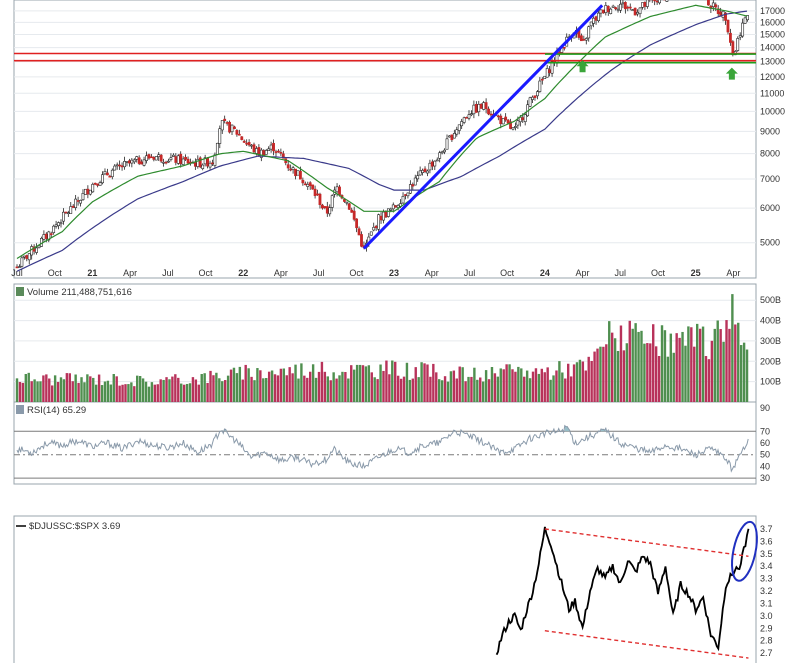 This screenshot has height=663, width=800. Describe the element at coordinates (626, 589) in the screenshot. I see `ratio-line` at that location.